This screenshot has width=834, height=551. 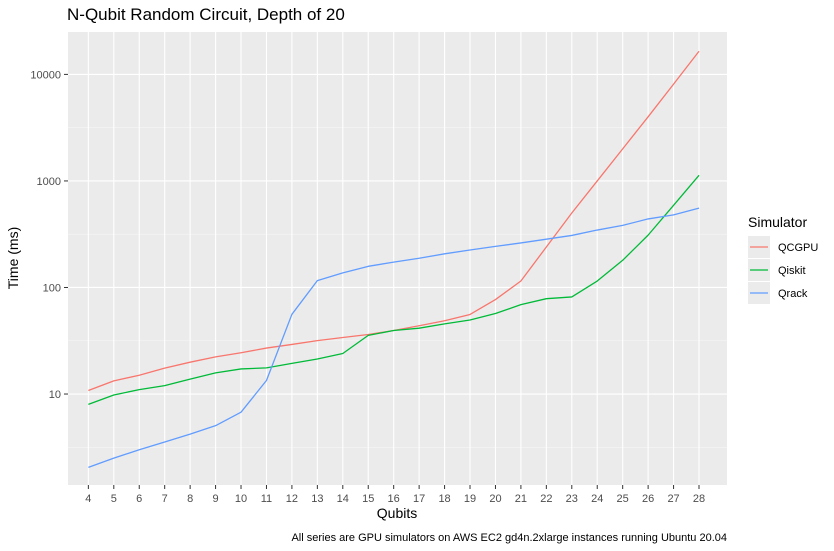 What do you see at coordinates (49, 182) in the screenshot?
I see `y-tick-label: 1000` at bounding box center [49, 182].